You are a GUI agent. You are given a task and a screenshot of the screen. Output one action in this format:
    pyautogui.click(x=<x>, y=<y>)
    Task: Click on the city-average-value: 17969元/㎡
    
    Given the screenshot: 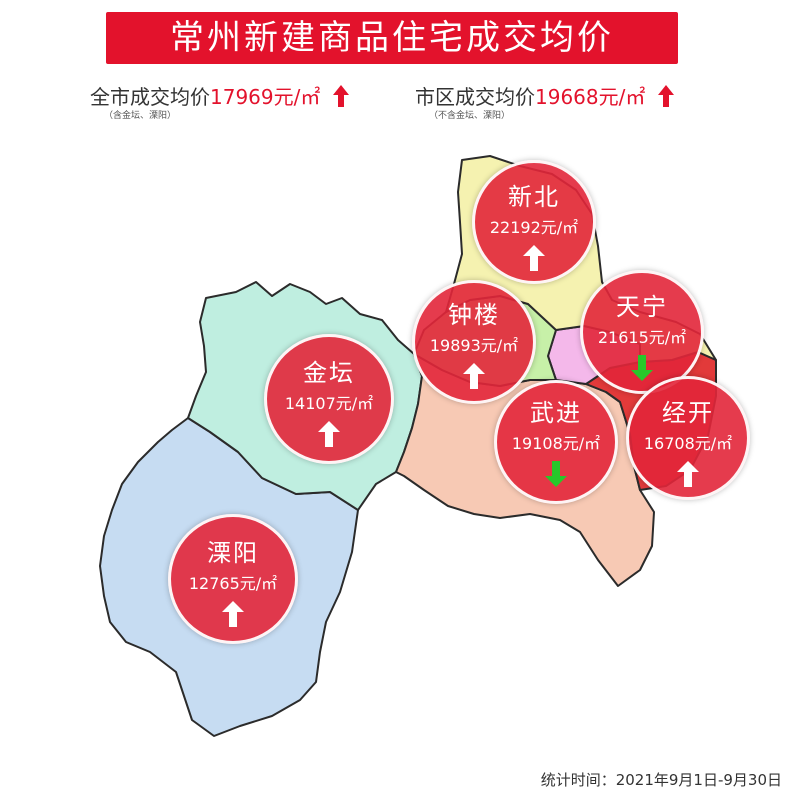 What is the action you would take?
    pyautogui.click(x=265, y=97)
    